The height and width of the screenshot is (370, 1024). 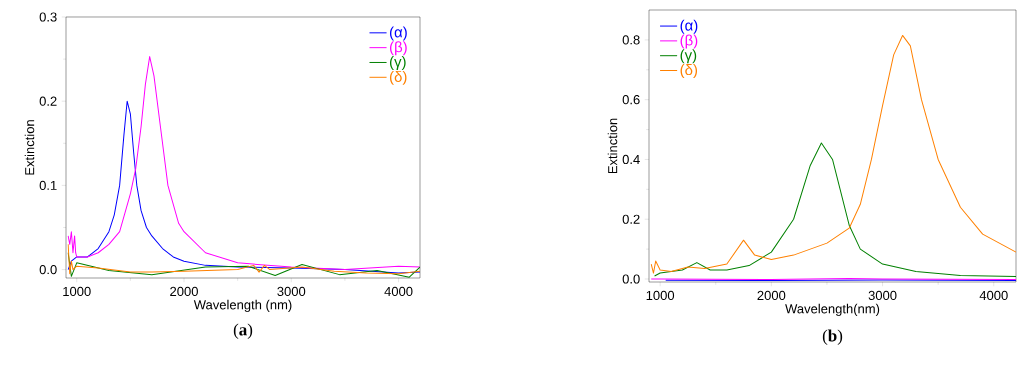 What do you see at coordinates (631, 159) in the screenshot?
I see `y-tick-label: 0.4` at bounding box center [631, 159].